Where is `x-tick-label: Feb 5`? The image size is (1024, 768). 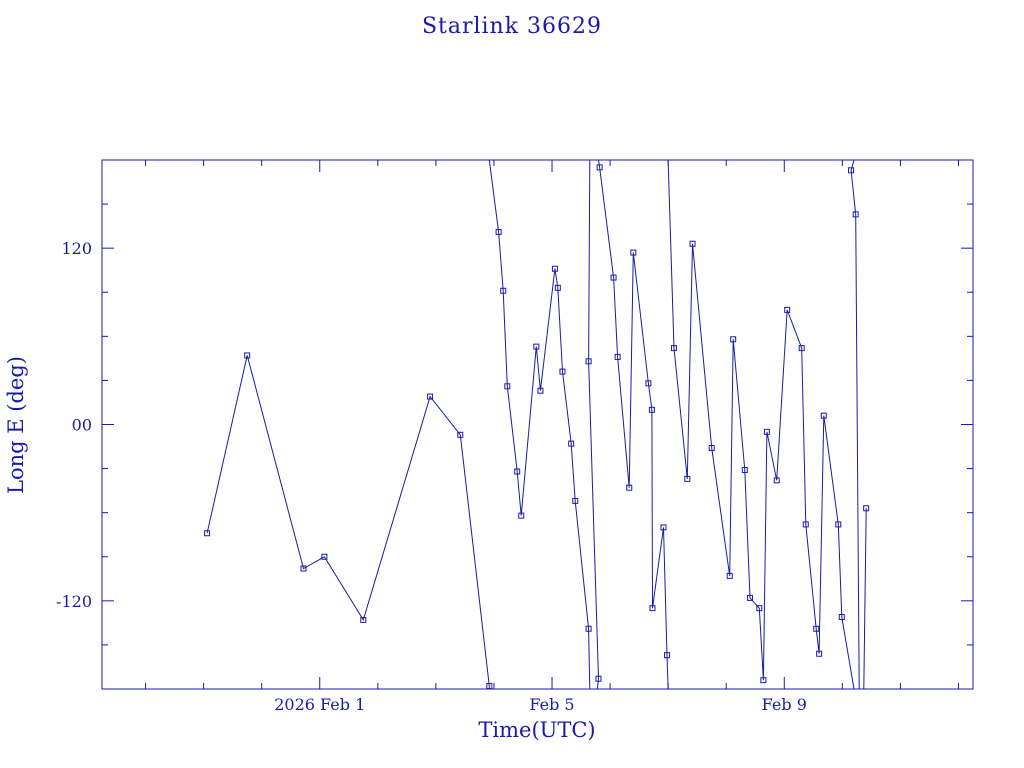 x-tick-label: Feb 5 is located at coordinates (551, 704).